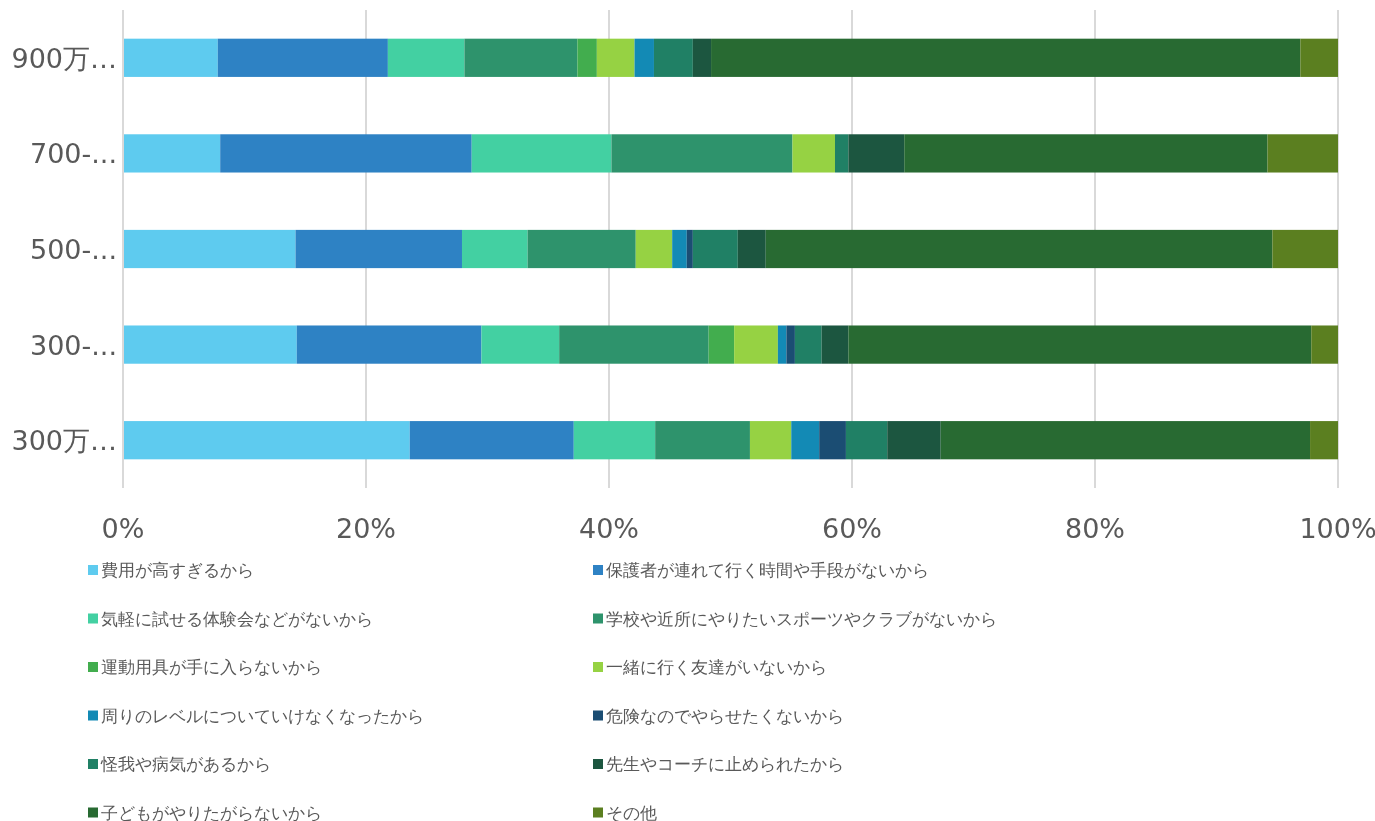 This screenshot has width=1375, height=821. What do you see at coordinates (801, 618) in the screenshot?
I see `legend-label: 学校や近所にやりたいスポーツやクラブがないから` at bounding box center [801, 618].